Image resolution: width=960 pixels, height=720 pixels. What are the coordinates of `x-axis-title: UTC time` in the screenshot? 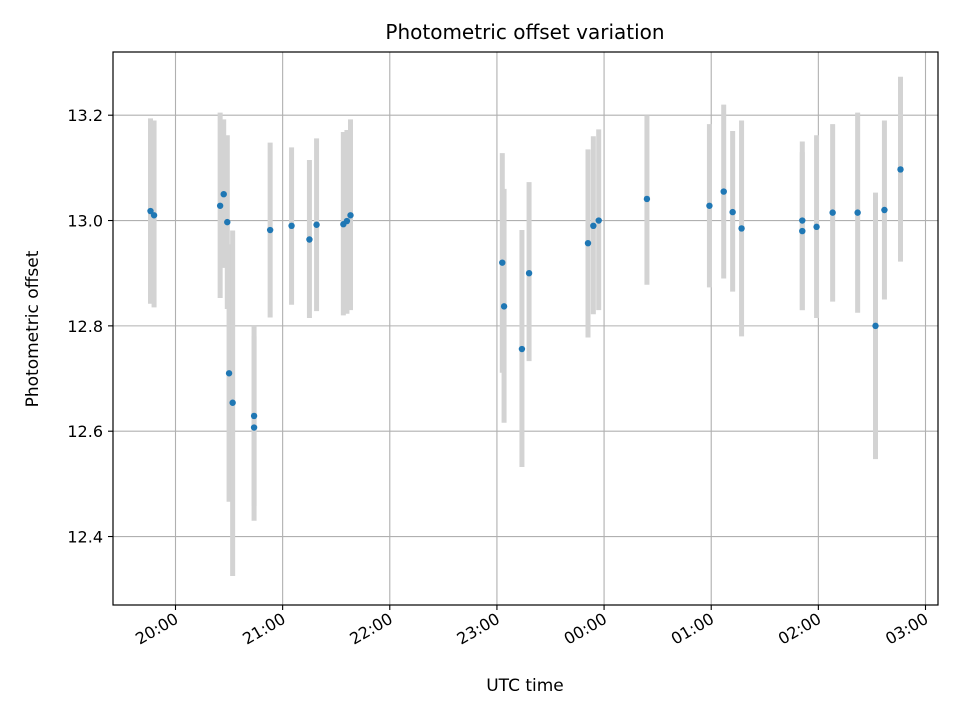 It's located at (525, 686).